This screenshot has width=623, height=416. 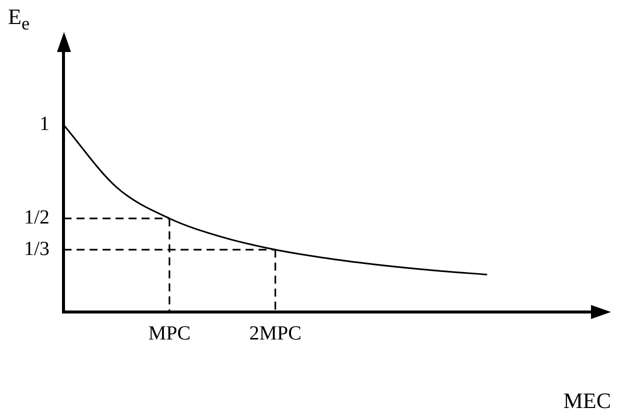 I want to click on x-axis-title: MEC, so click(x=587, y=401).